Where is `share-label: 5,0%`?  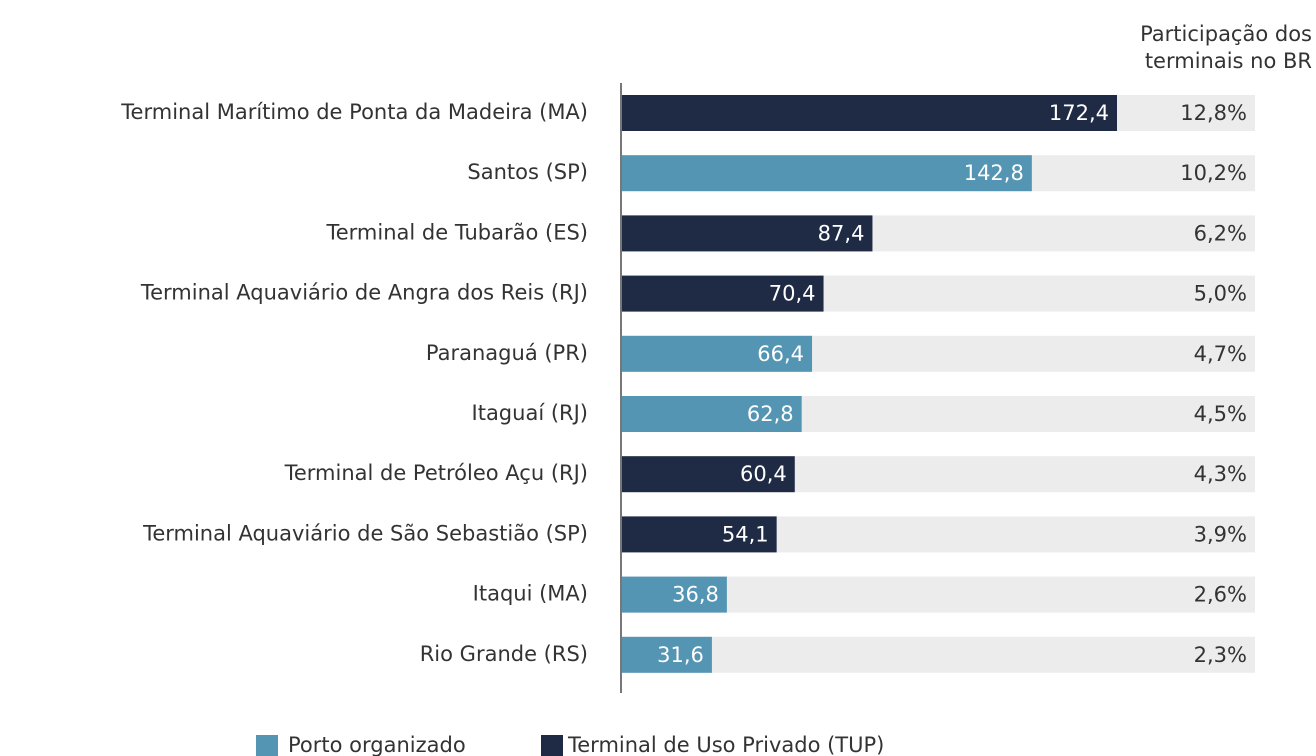
share-label: 5,0% is located at coordinates (1220, 294).